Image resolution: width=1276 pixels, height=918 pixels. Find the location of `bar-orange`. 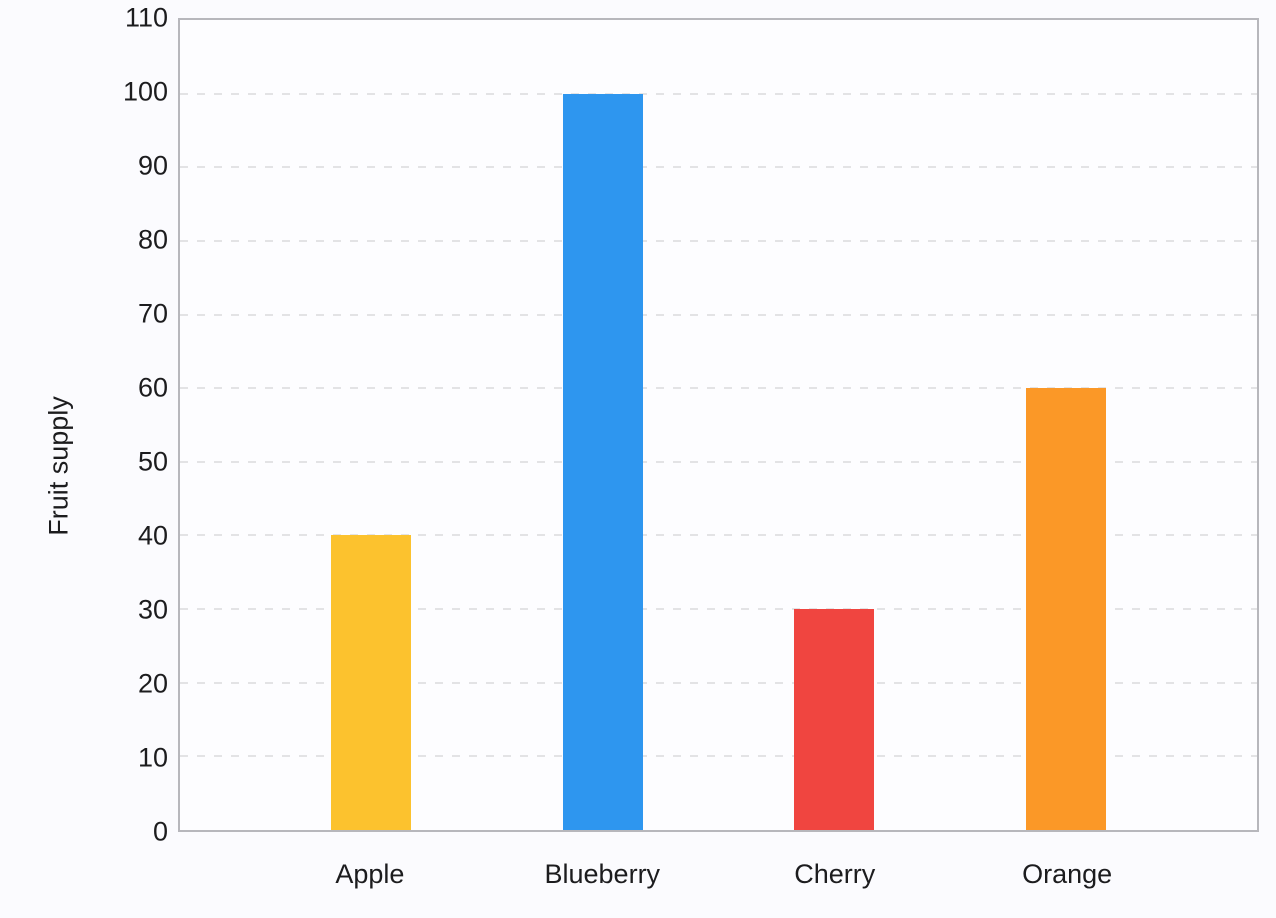

bar-orange is located at coordinates (1065, 609).